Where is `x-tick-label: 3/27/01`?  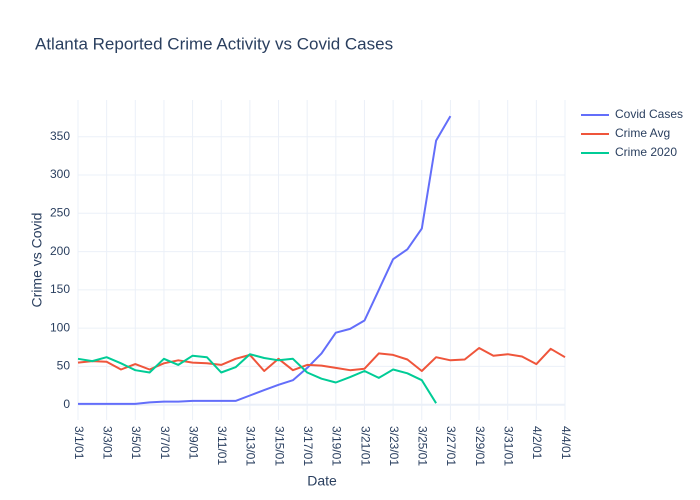
x-tick-label: 3/27/01 is located at coordinates (451, 446).